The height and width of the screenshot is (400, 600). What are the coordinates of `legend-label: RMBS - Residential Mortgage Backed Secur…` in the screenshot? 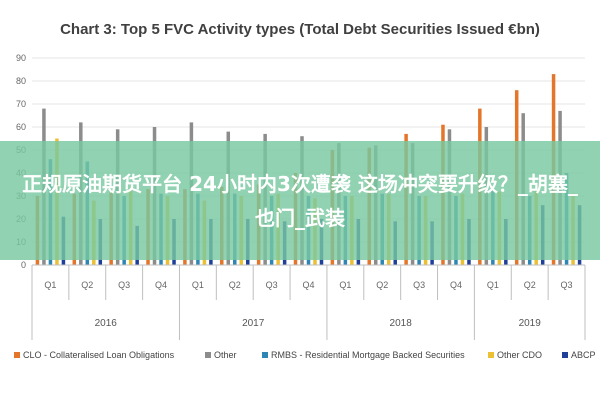 It's located at (368, 355).